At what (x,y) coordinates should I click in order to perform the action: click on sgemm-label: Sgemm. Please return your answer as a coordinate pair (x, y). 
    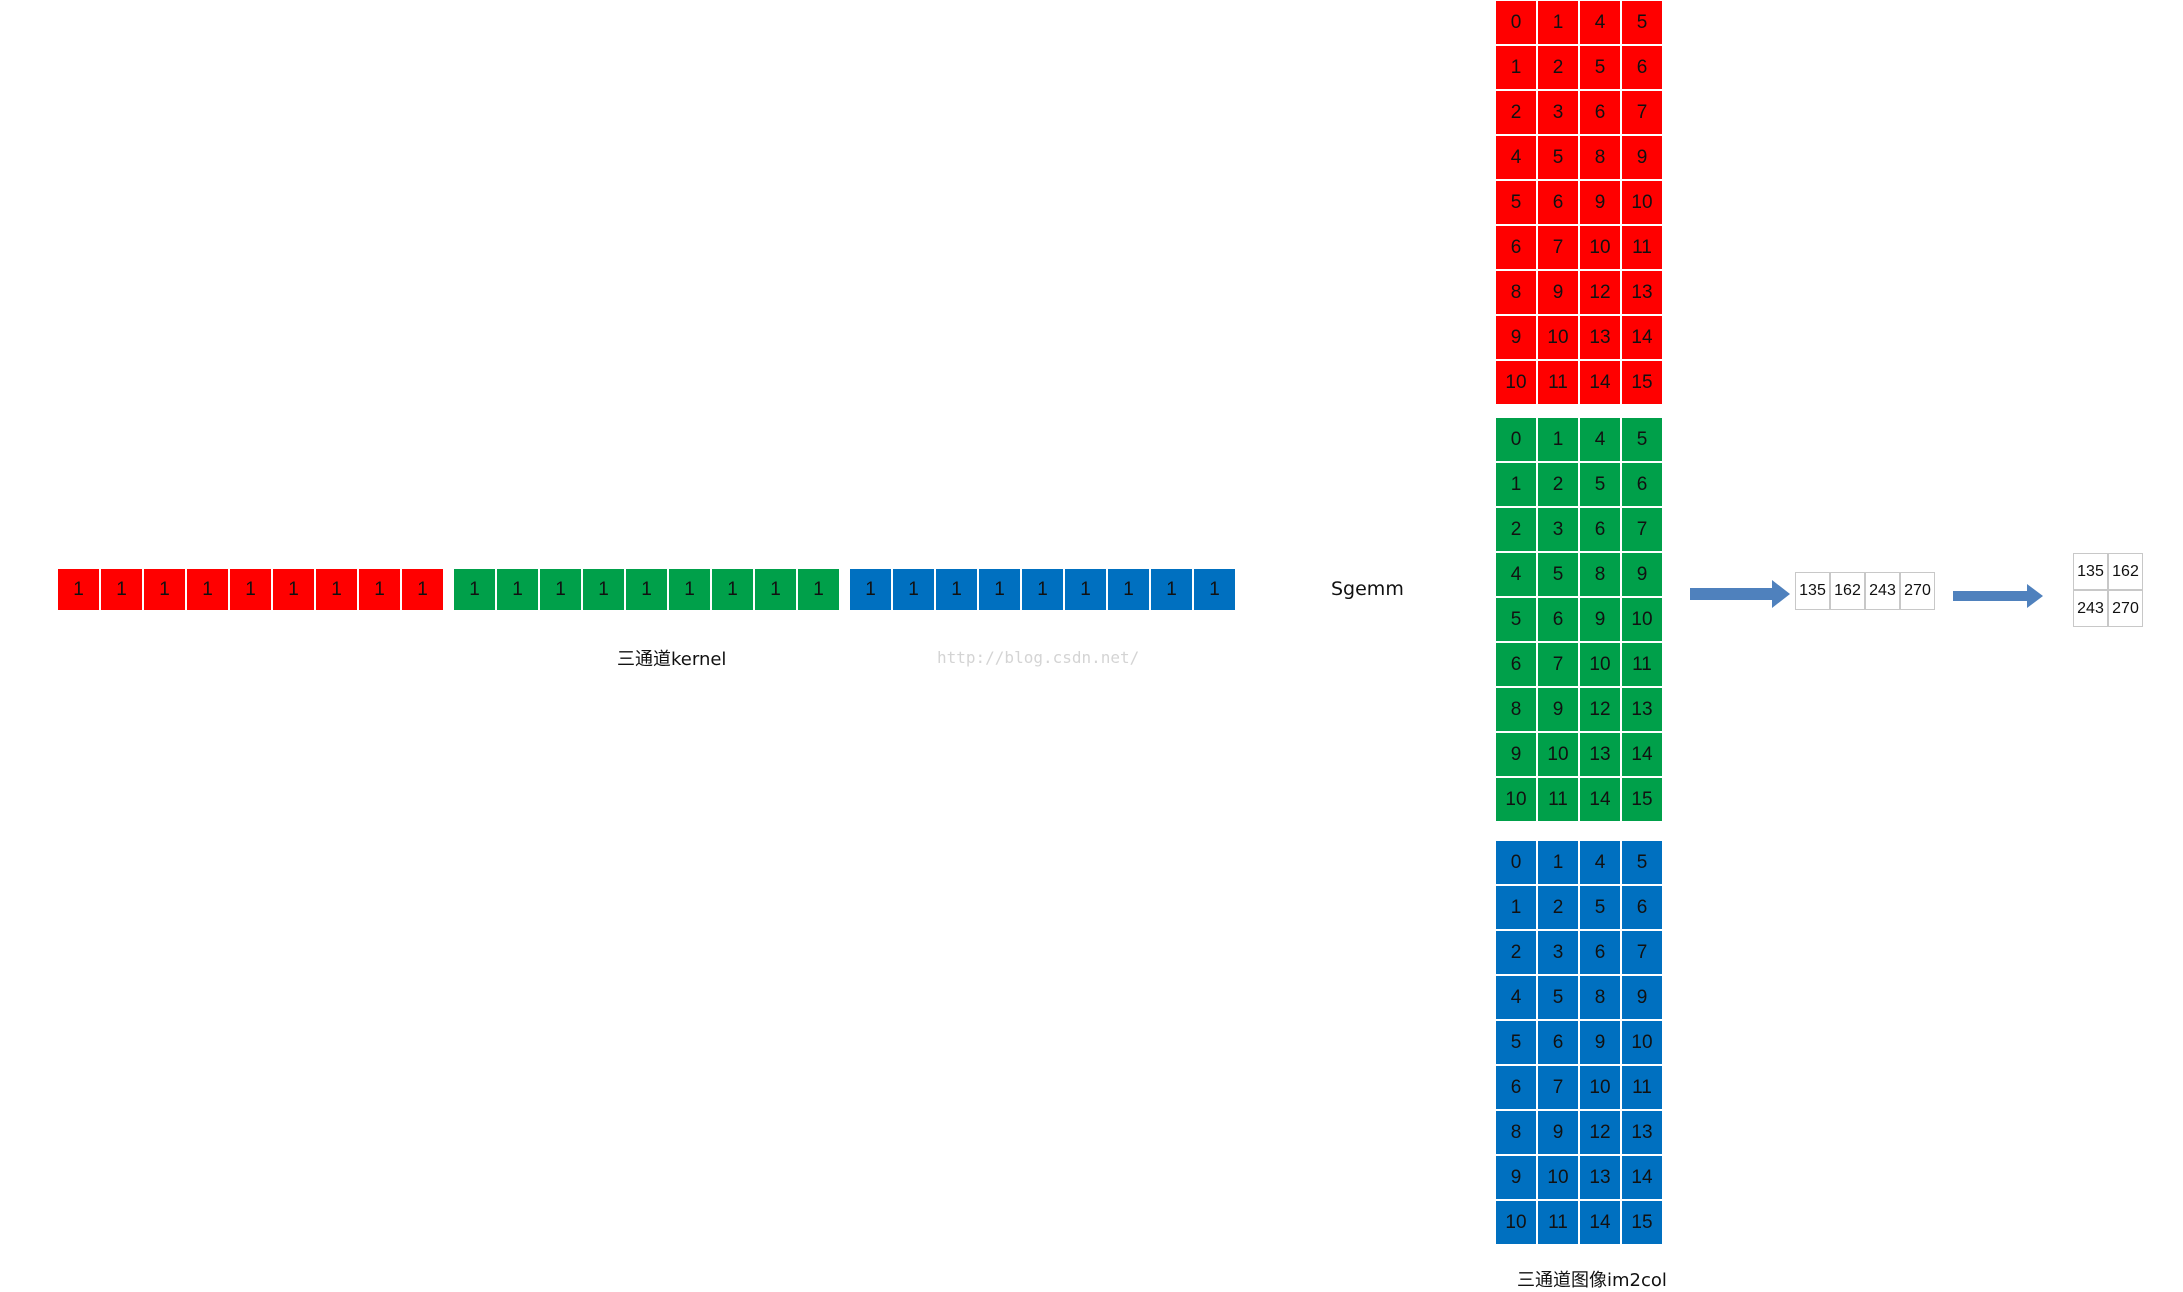
    Looking at the image, I should click on (1367, 589).